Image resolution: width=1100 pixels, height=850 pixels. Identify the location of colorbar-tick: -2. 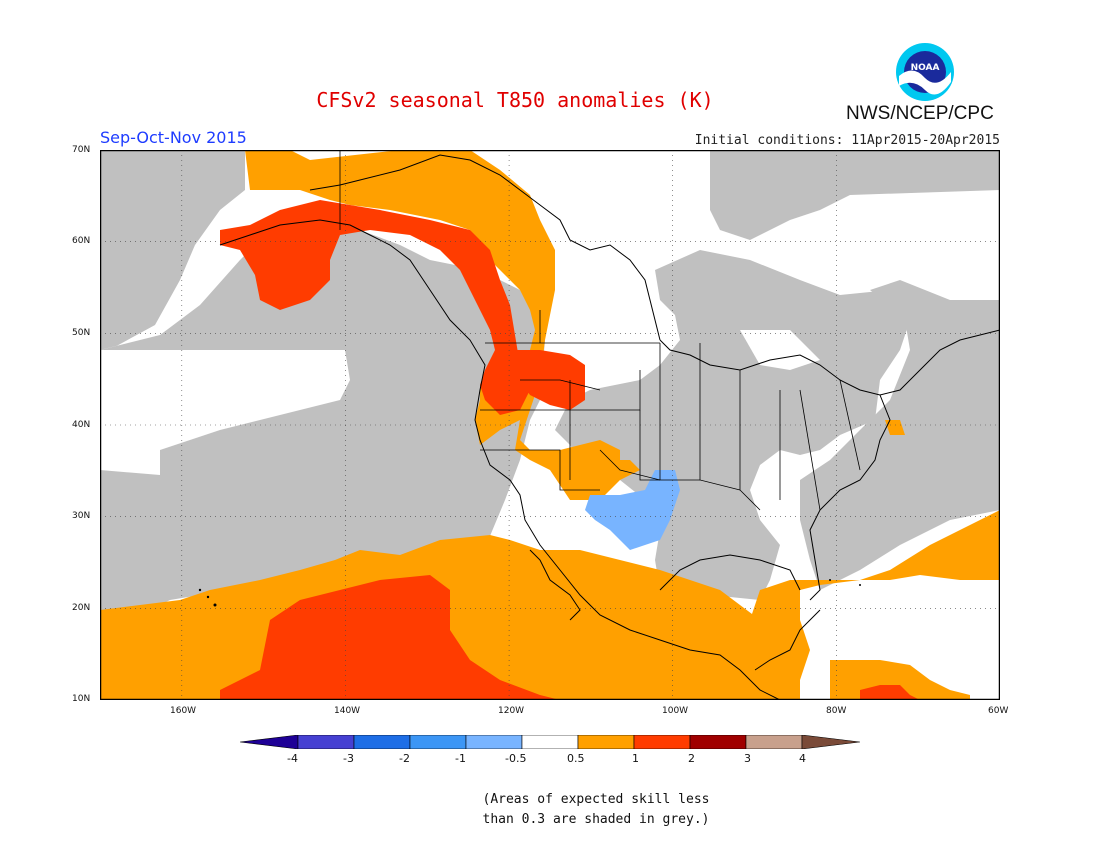
(404, 758).